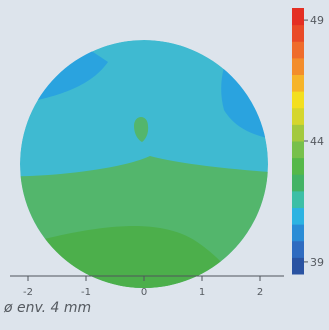 The image size is (329, 330). Describe the element at coordinates (317, 20) in the screenshot. I see `colorbar-tick-label: 49` at that location.